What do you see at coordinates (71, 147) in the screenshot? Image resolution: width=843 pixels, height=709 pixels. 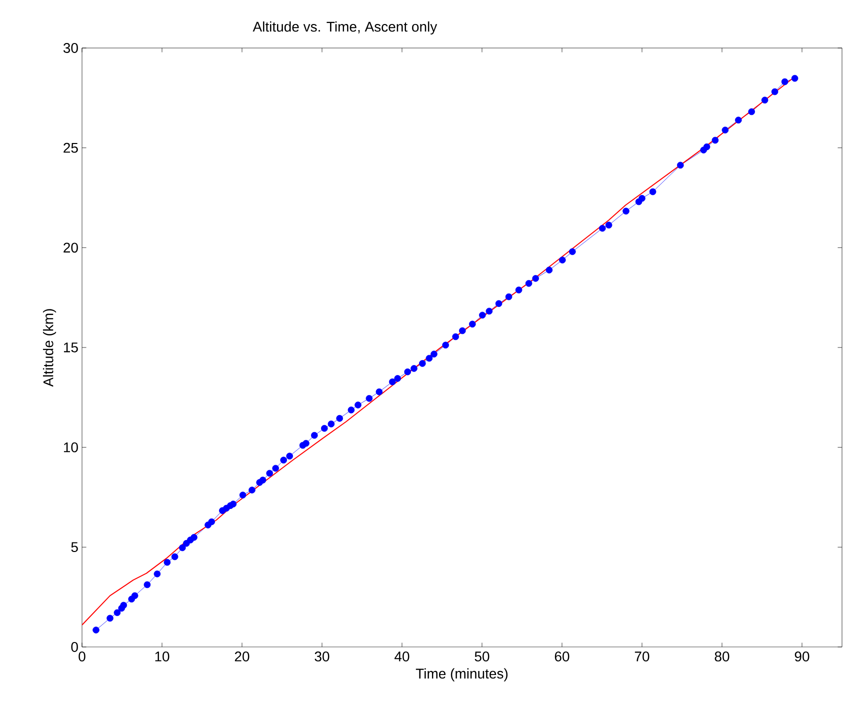 I see `y-tick-label: 25` at bounding box center [71, 147].